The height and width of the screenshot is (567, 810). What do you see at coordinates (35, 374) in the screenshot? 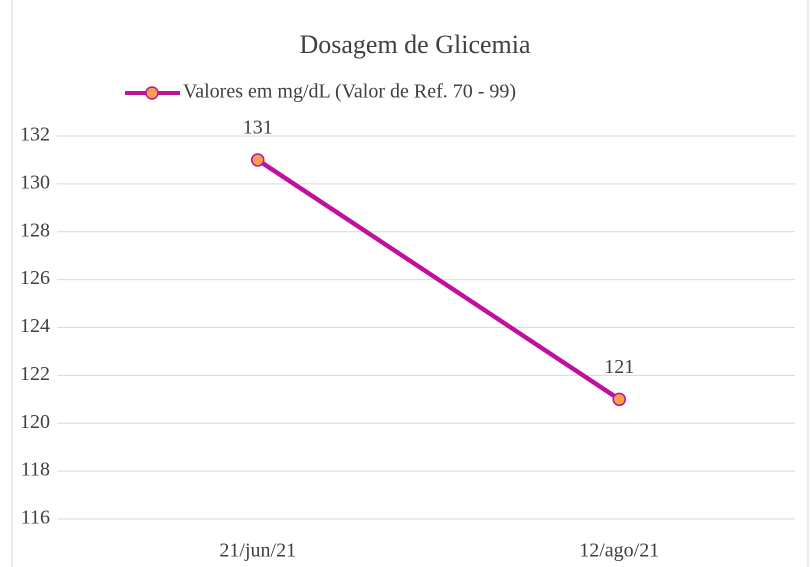
I see `y-tick-label: 122` at bounding box center [35, 374].